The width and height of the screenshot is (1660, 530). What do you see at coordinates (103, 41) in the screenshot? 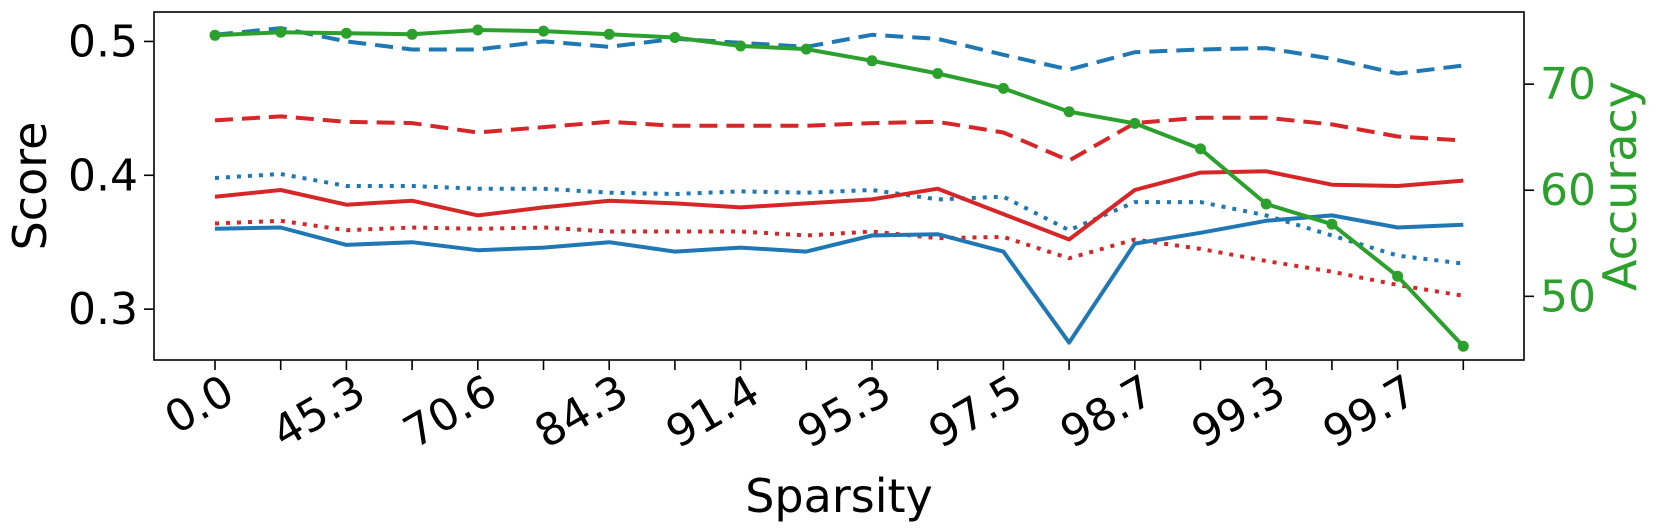
I see `left-y-tick-label: 0.5` at bounding box center [103, 41].